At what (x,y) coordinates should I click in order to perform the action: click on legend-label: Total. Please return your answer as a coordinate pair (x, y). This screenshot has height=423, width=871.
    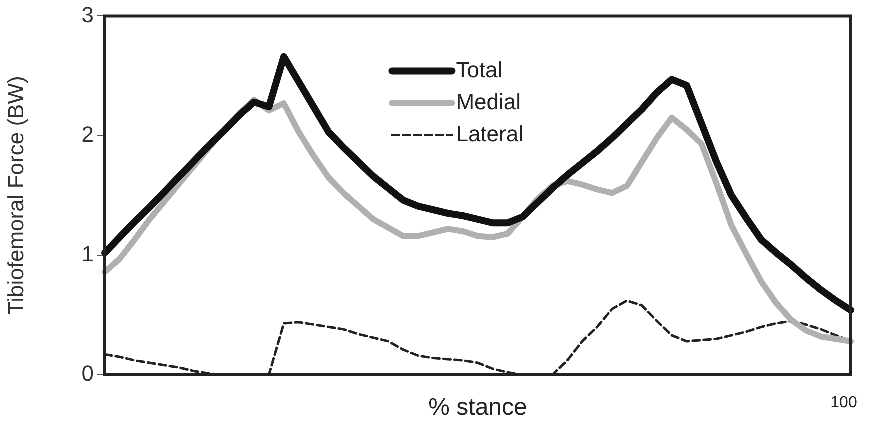
    Looking at the image, I should click on (479, 69).